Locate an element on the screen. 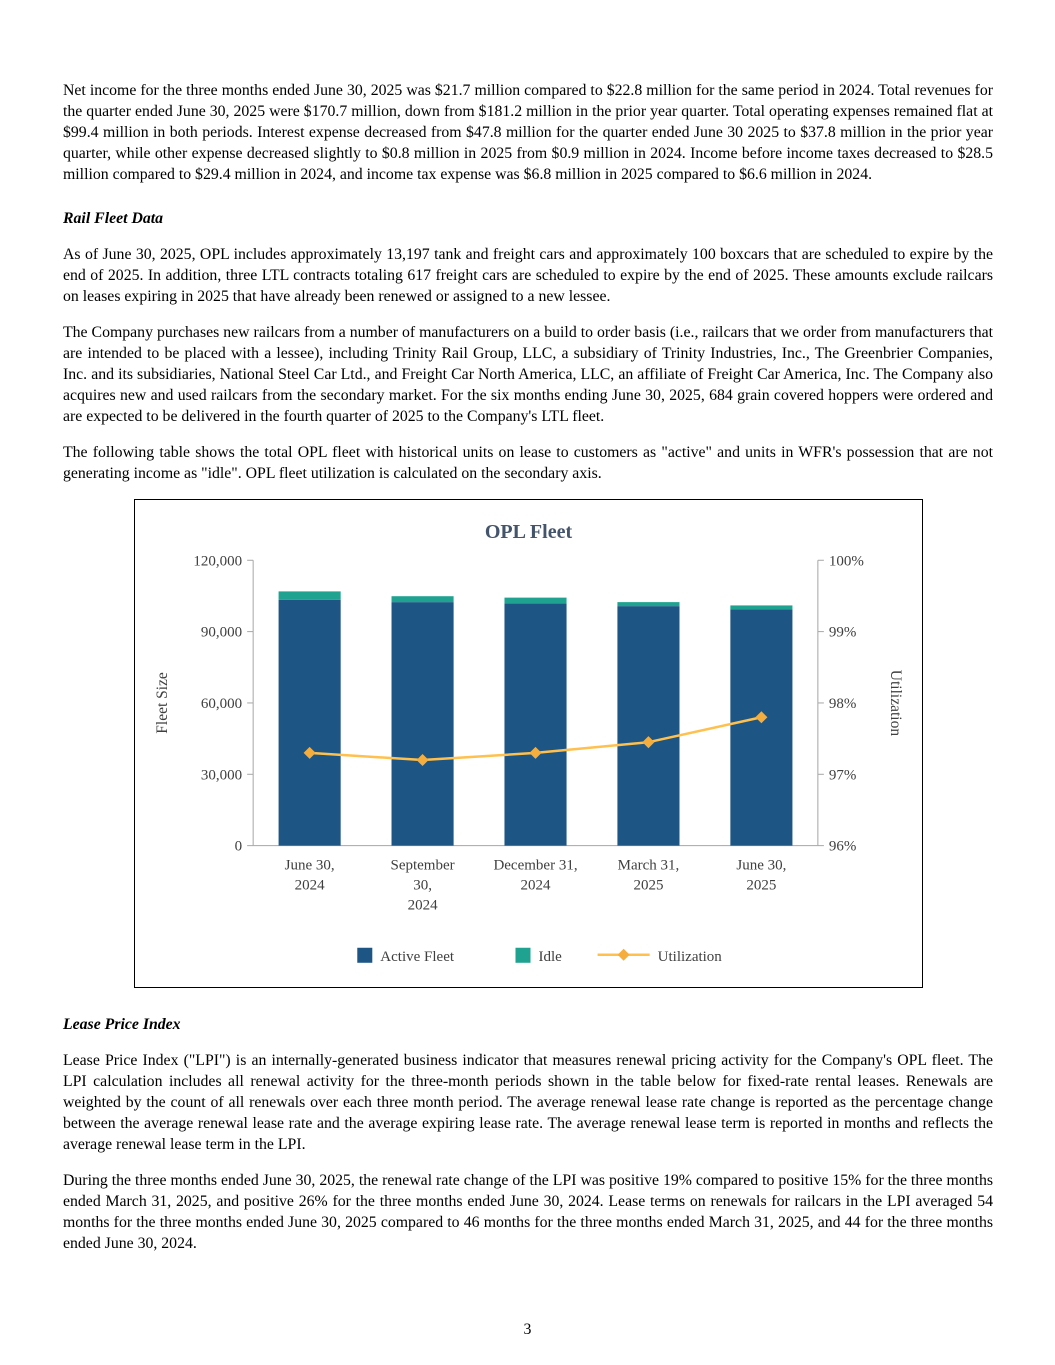 The height and width of the screenshot is (1365, 1055). chart-legend: Active Fleet Idle Utilization is located at coordinates (539, 956).